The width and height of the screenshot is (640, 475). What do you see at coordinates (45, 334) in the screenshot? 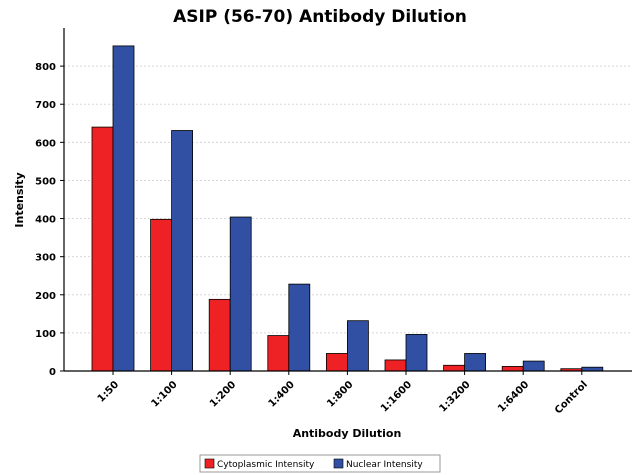
I see `y-tick-label: 100` at bounding box center [45, 334].